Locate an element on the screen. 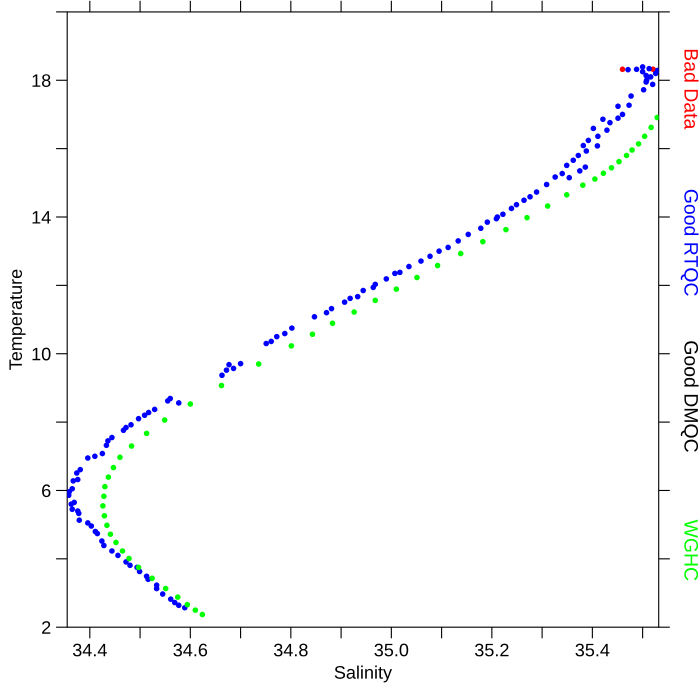  x-tick-label: 35.2 is located at coordinates (491, 650).